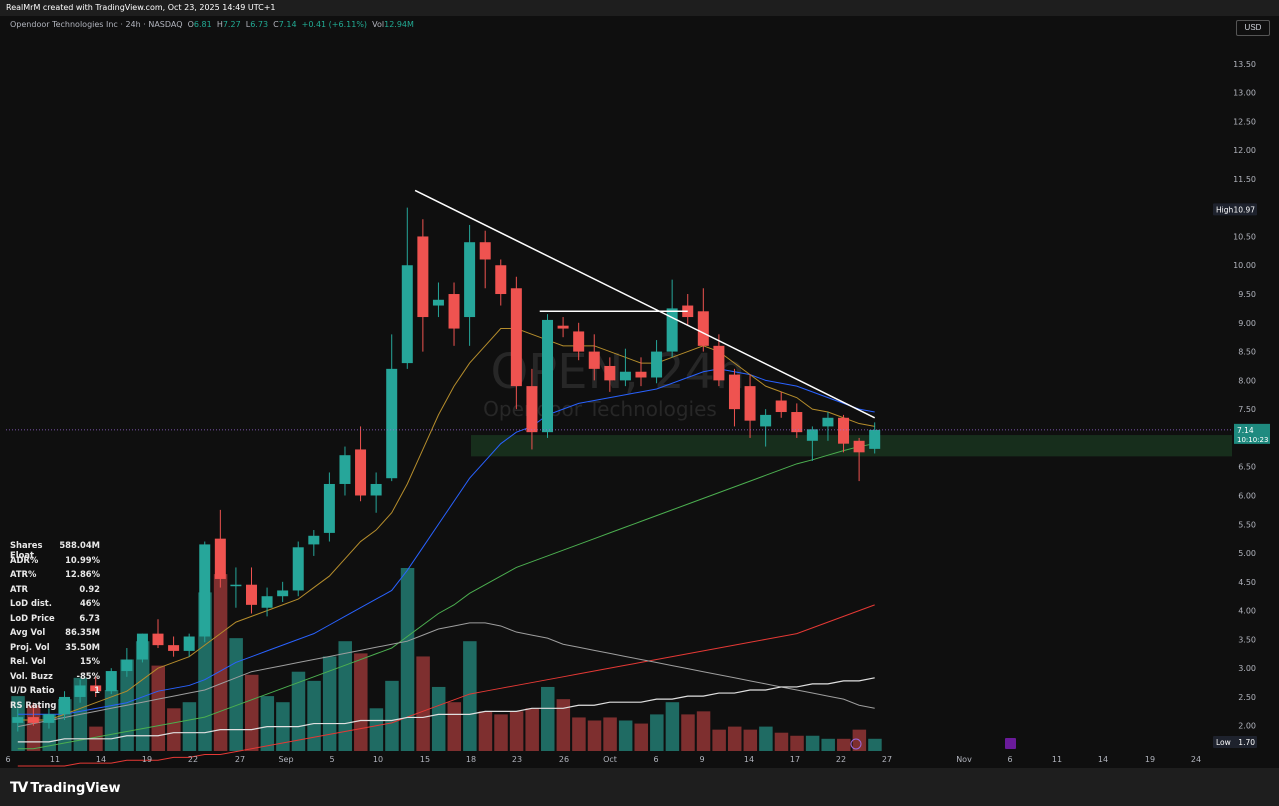  I want to click on symbol-name: Opendoor Technologies Inc · 24h · NASDAQ, so click(96, 24).